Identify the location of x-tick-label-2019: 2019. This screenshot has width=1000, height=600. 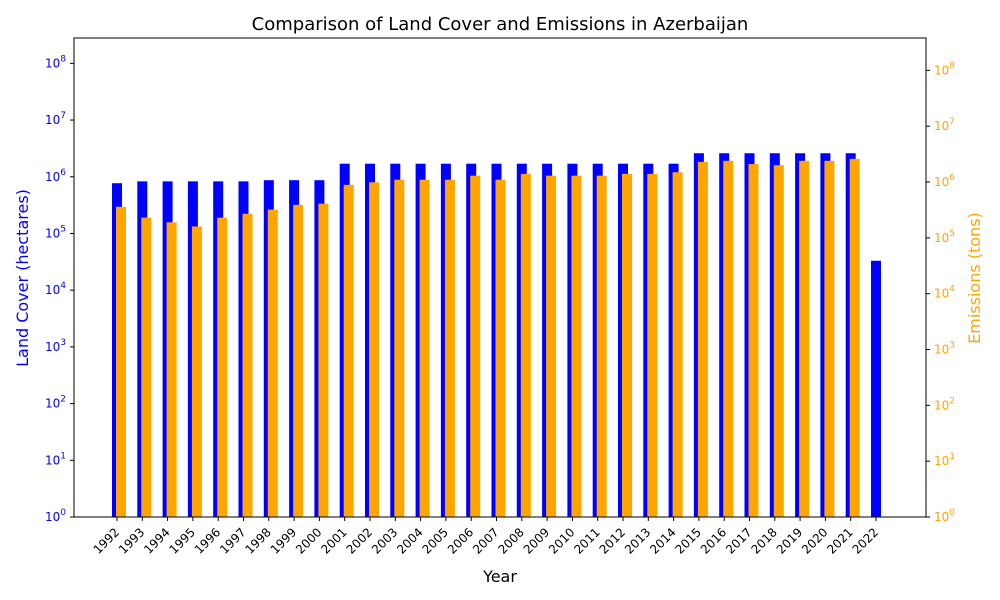
(789, 540).